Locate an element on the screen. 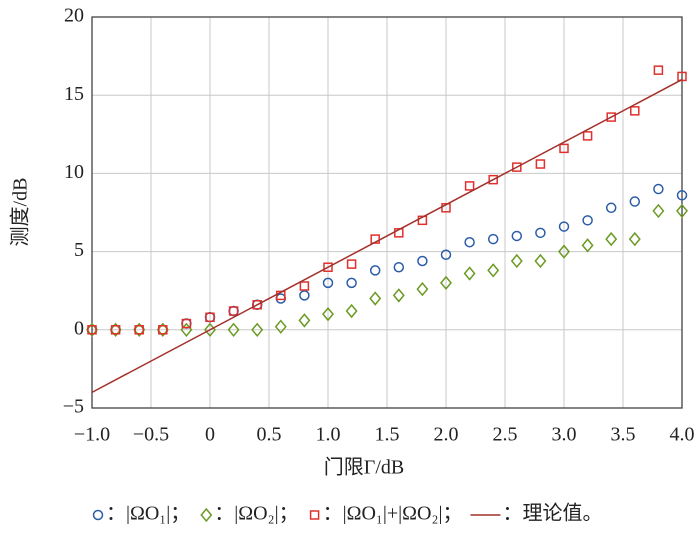 The height and width of the screenshot is (534, 700). x-tick-label: 1.5 is located at coordinates (387, 435).